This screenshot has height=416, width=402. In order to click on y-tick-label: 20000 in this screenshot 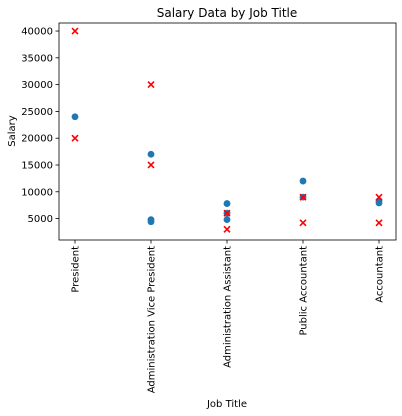, I will do `click(37, 139)`.